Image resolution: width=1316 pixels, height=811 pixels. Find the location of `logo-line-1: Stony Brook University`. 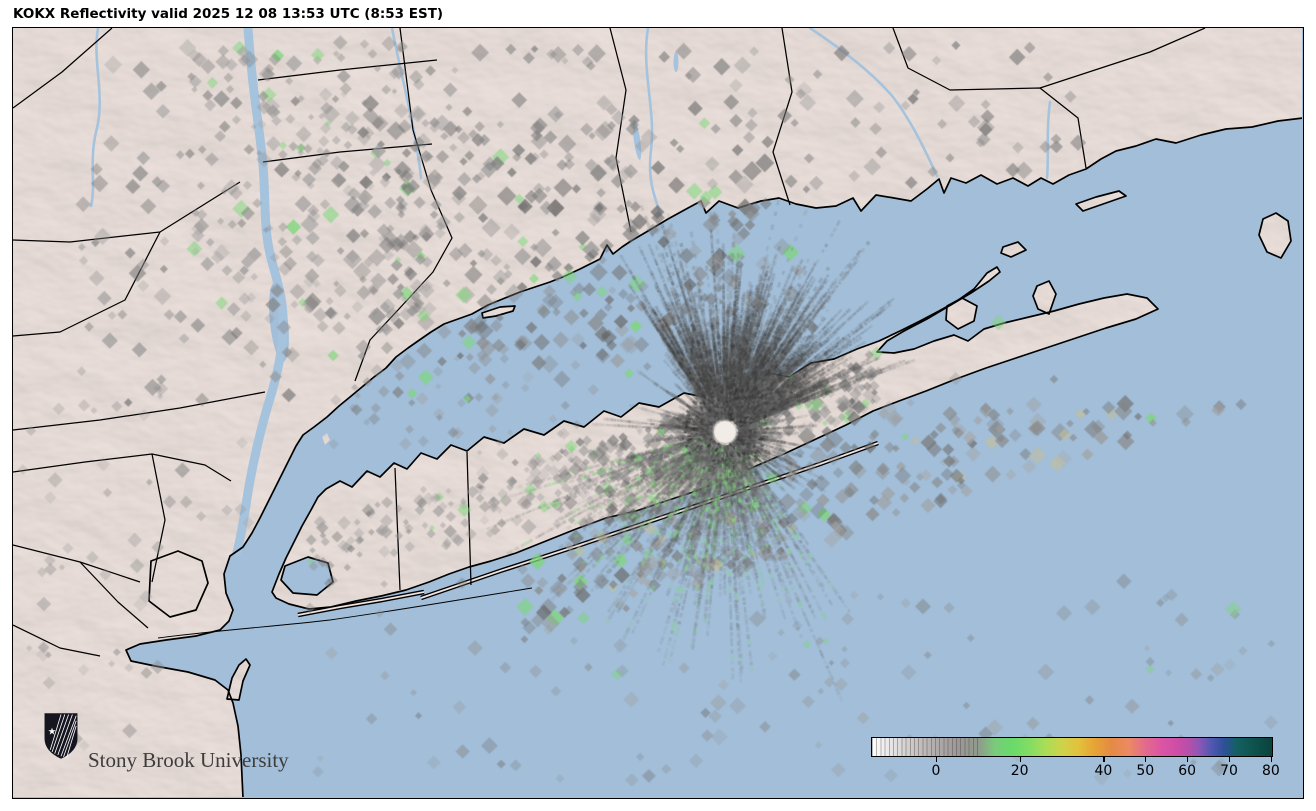

logo-line-1: Stony Brook University is located at coordinates (188, 760).